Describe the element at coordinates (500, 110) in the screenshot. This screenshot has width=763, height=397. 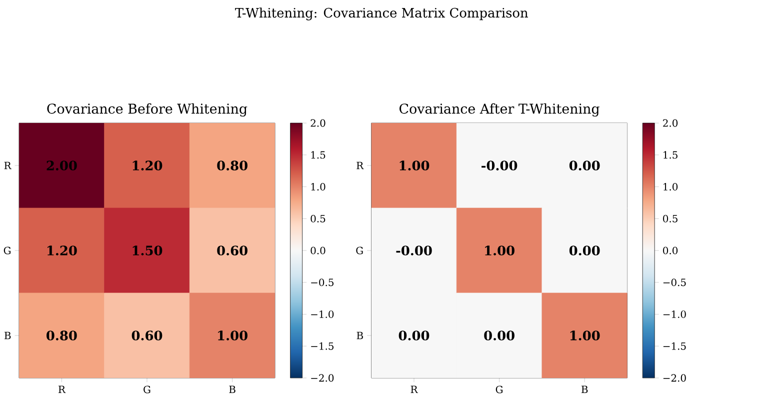
I see `chart-title: Covariance After T-Whitening` at that location.